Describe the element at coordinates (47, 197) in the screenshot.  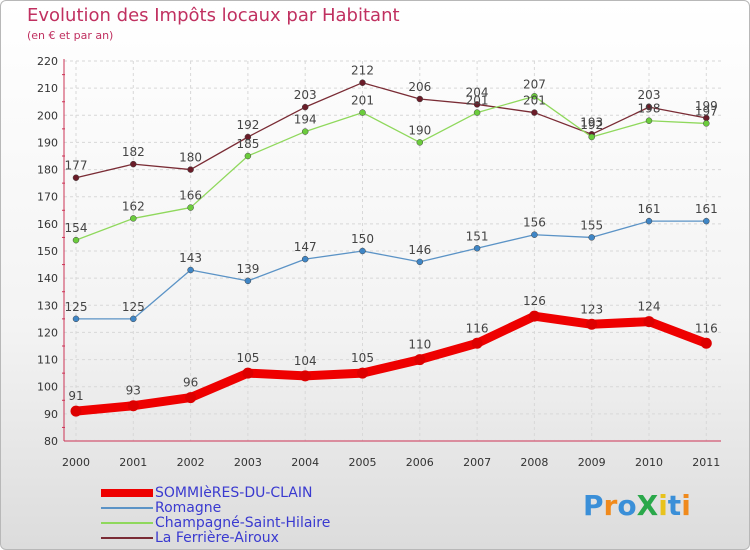
I see `y-tick-label: 170` at that location.